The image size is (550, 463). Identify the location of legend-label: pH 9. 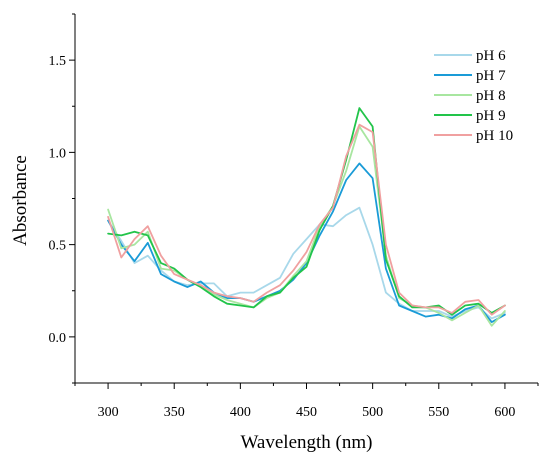
(491, 116).